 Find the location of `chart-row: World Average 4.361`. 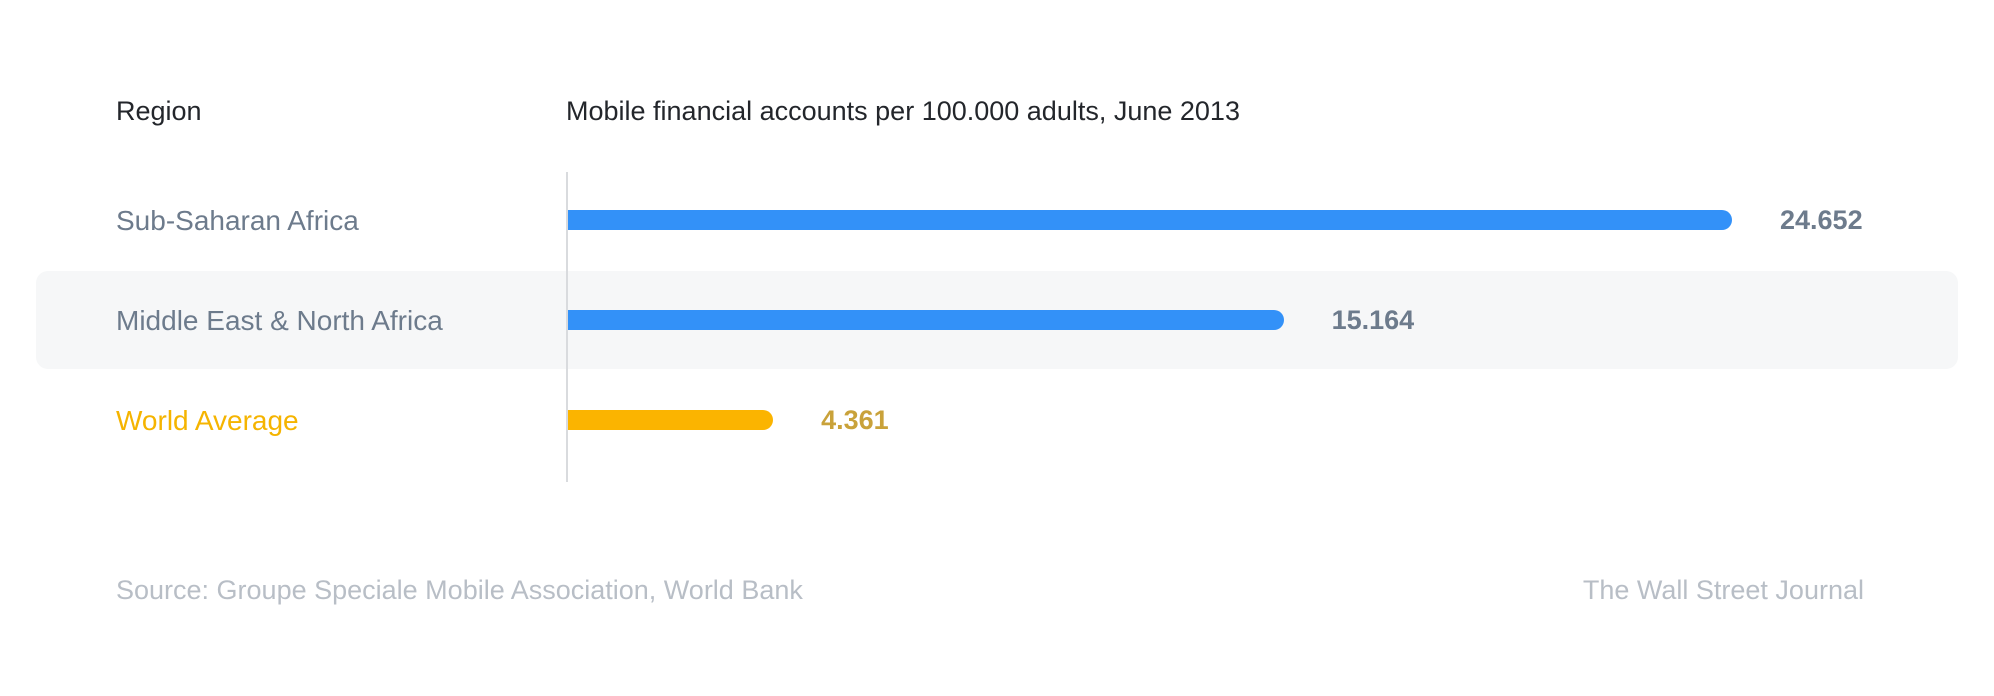

chart-row: World Average 4.361 is located at coordinates (997, 420).